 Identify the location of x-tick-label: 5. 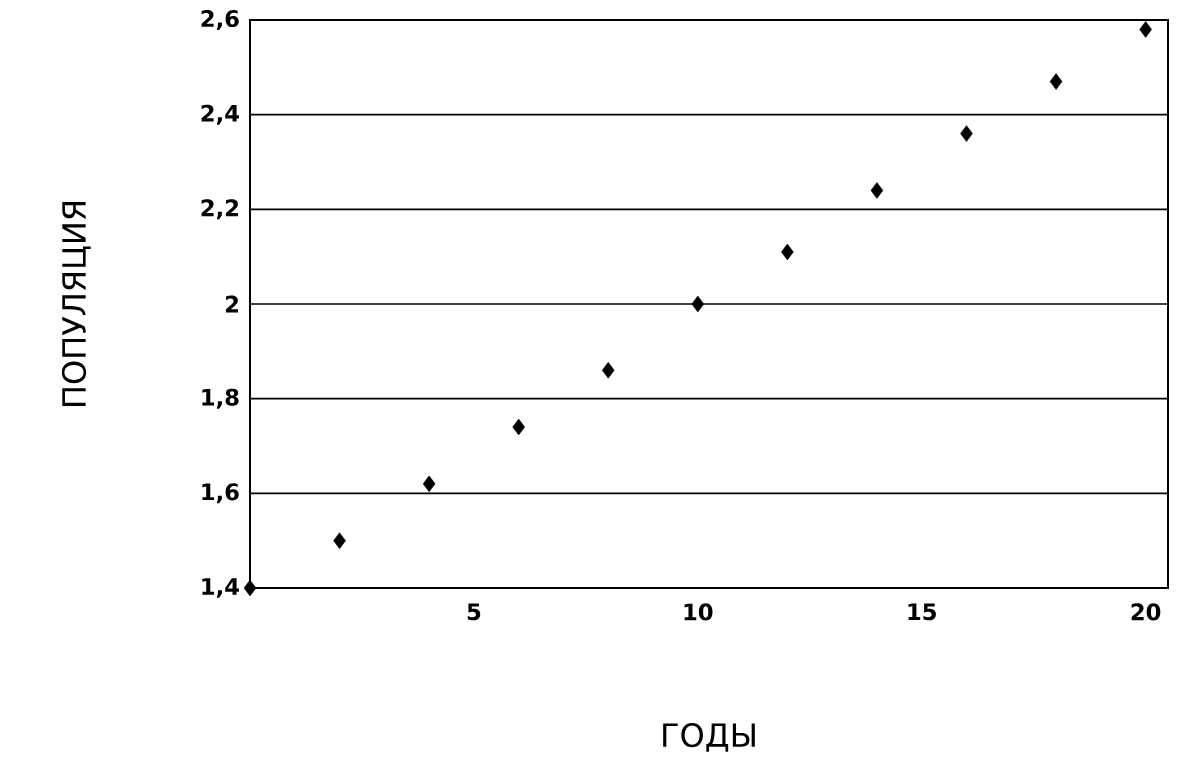
(474, 612).